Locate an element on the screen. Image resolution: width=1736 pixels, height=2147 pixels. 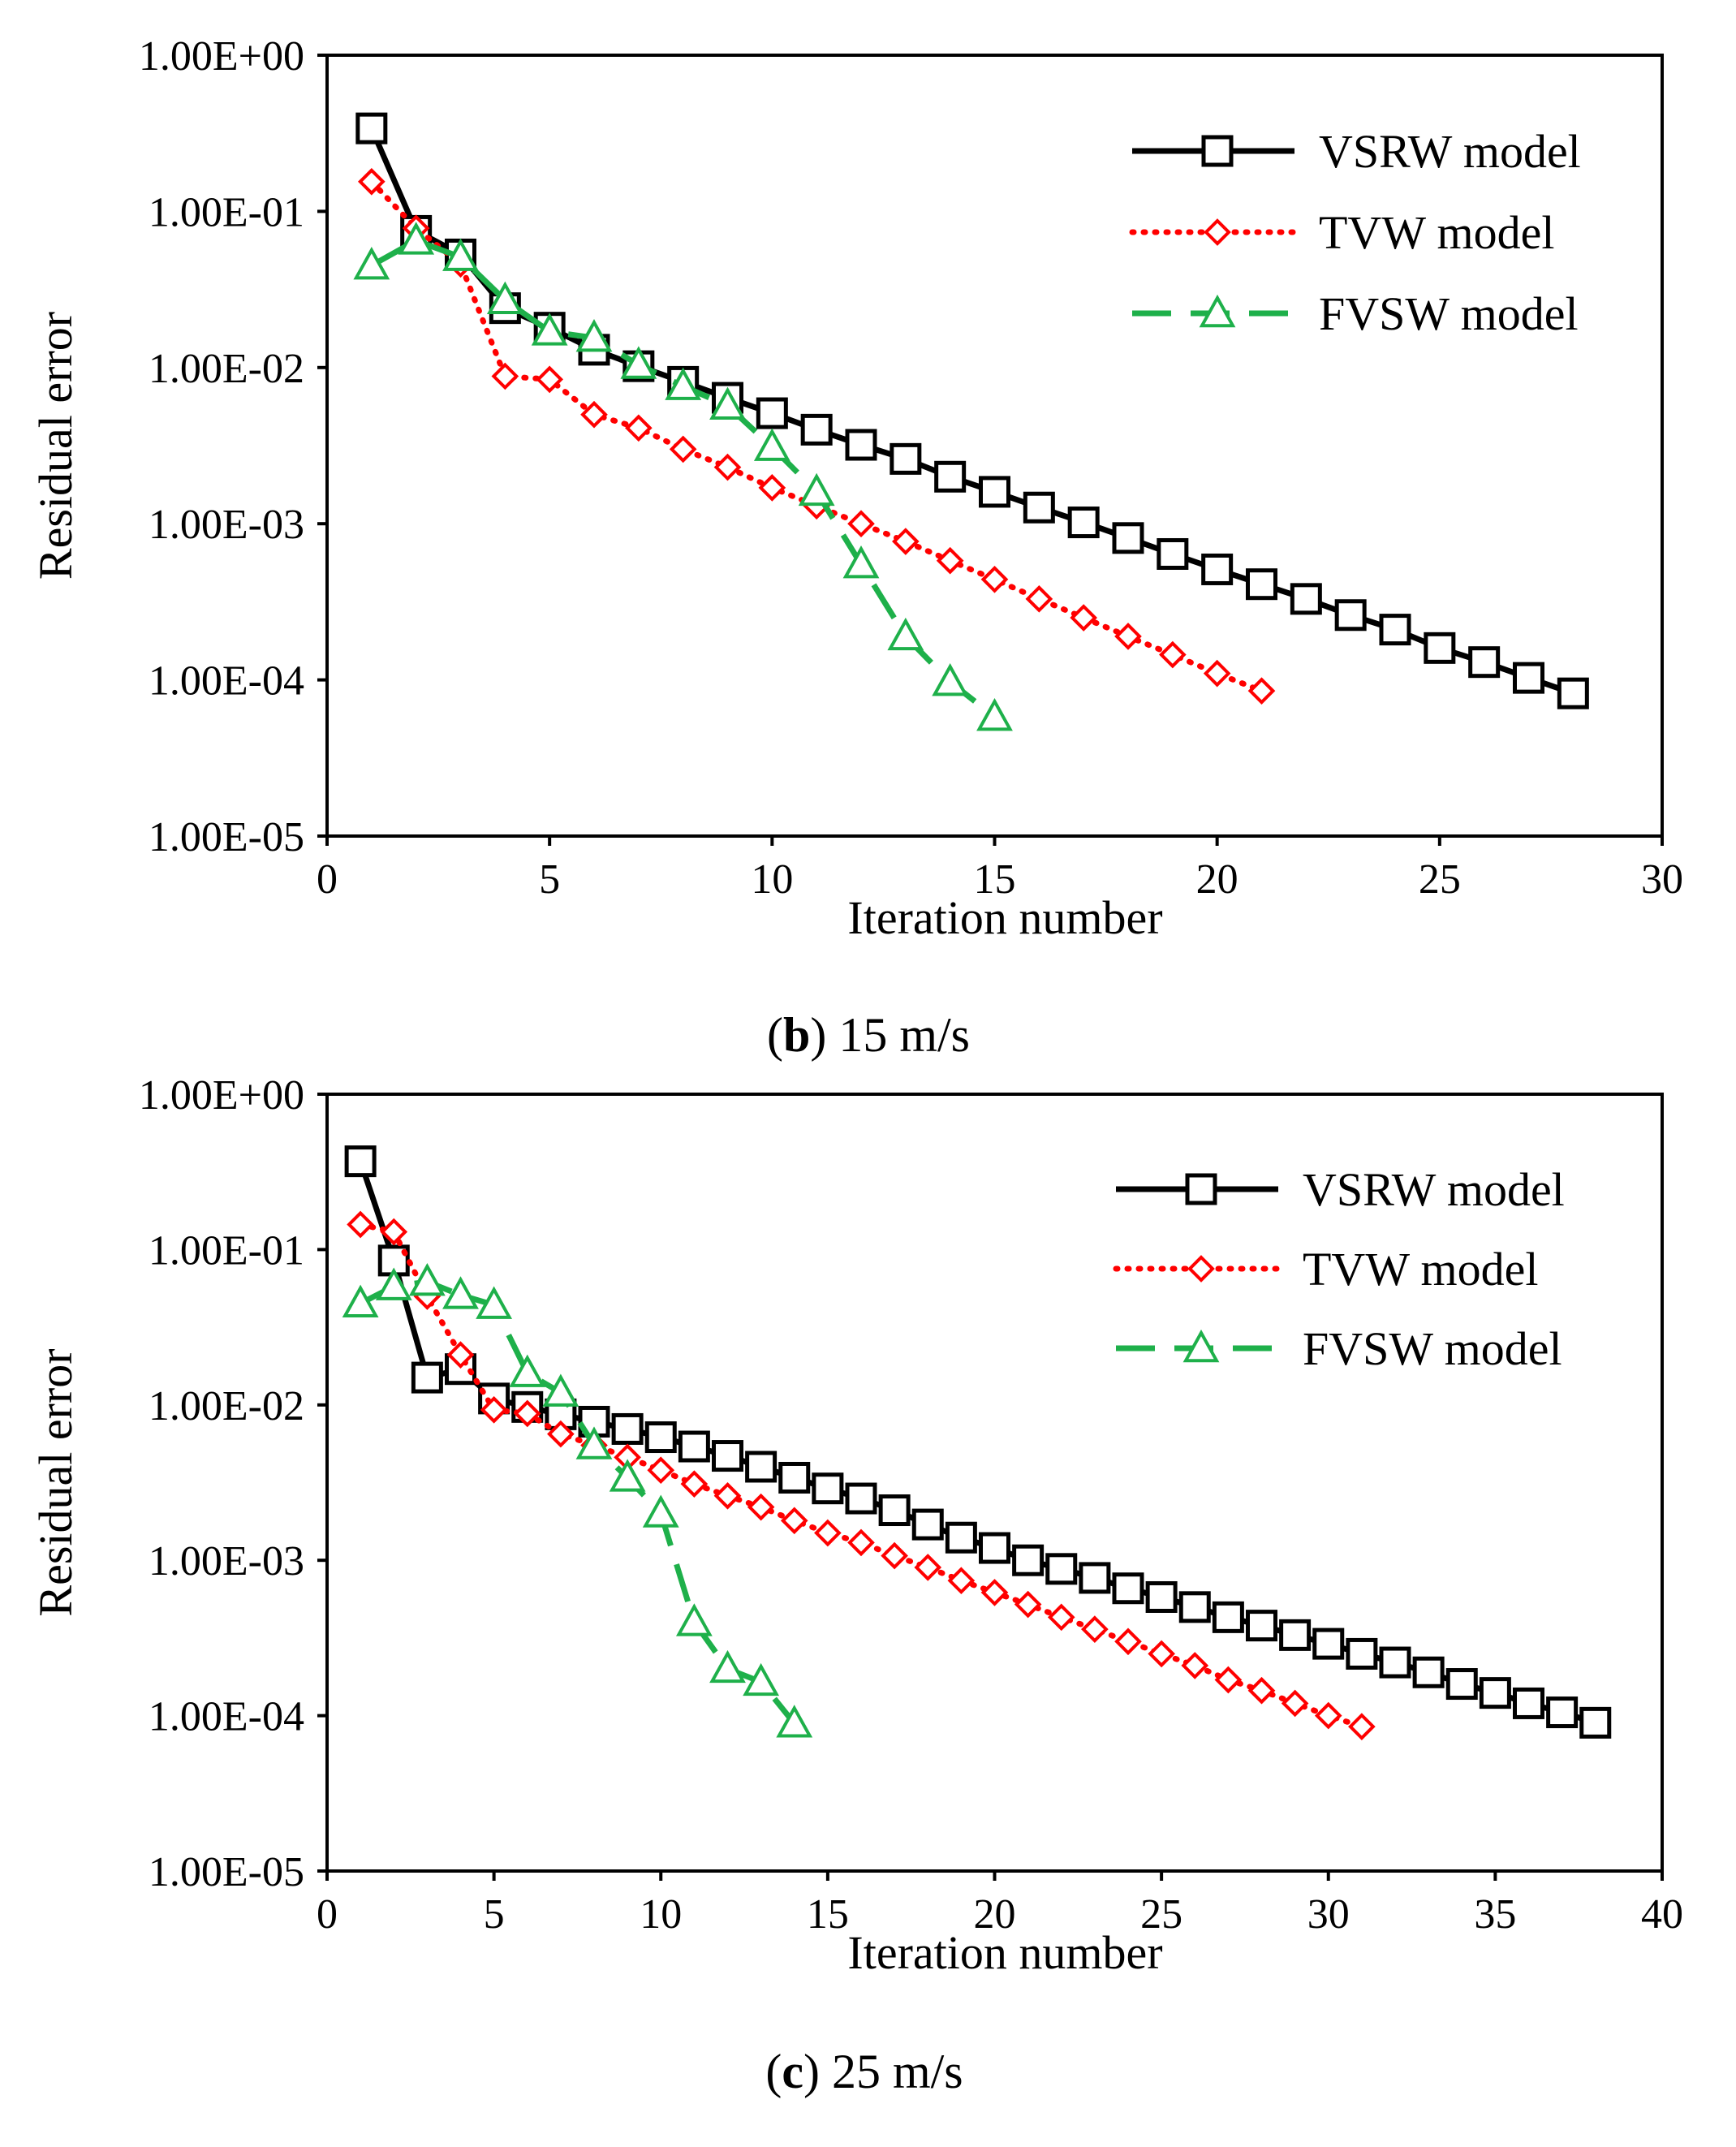
series-line is located at coordinates (861, 1476).